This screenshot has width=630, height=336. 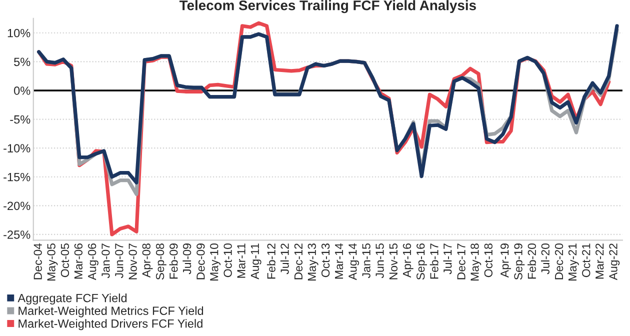 I want to click on x-tick-label: Dec-09, so click(x=200, y=262).